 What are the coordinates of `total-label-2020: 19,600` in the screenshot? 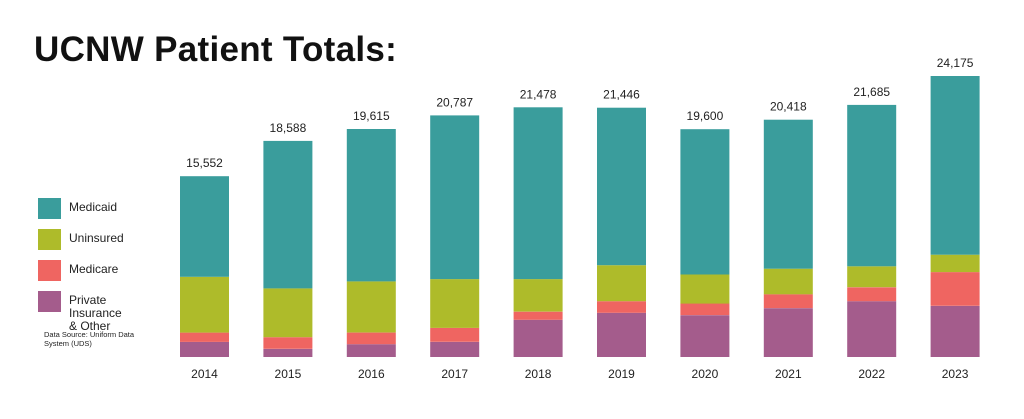 It's located at (705, 116).